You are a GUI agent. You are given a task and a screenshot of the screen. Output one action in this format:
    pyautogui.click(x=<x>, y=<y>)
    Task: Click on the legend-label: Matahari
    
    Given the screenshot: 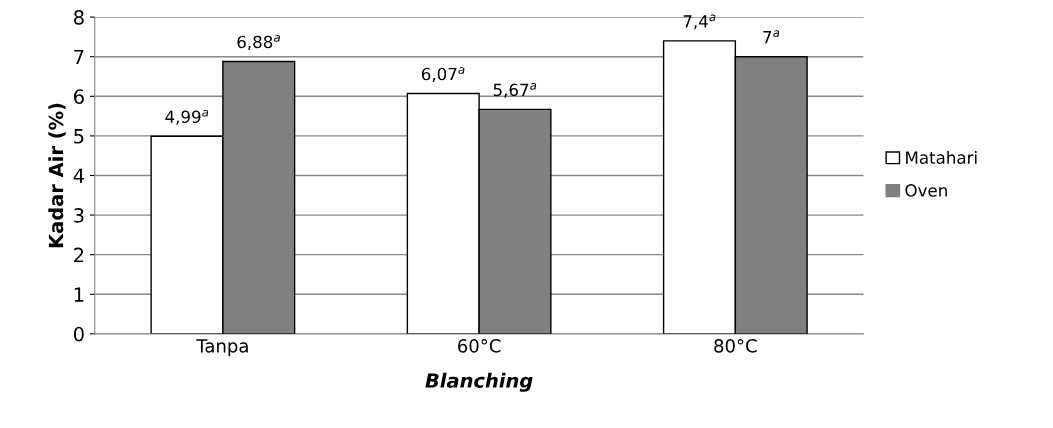 What is the action you would take?
    pyautogui.click(x=941, y=157)
    